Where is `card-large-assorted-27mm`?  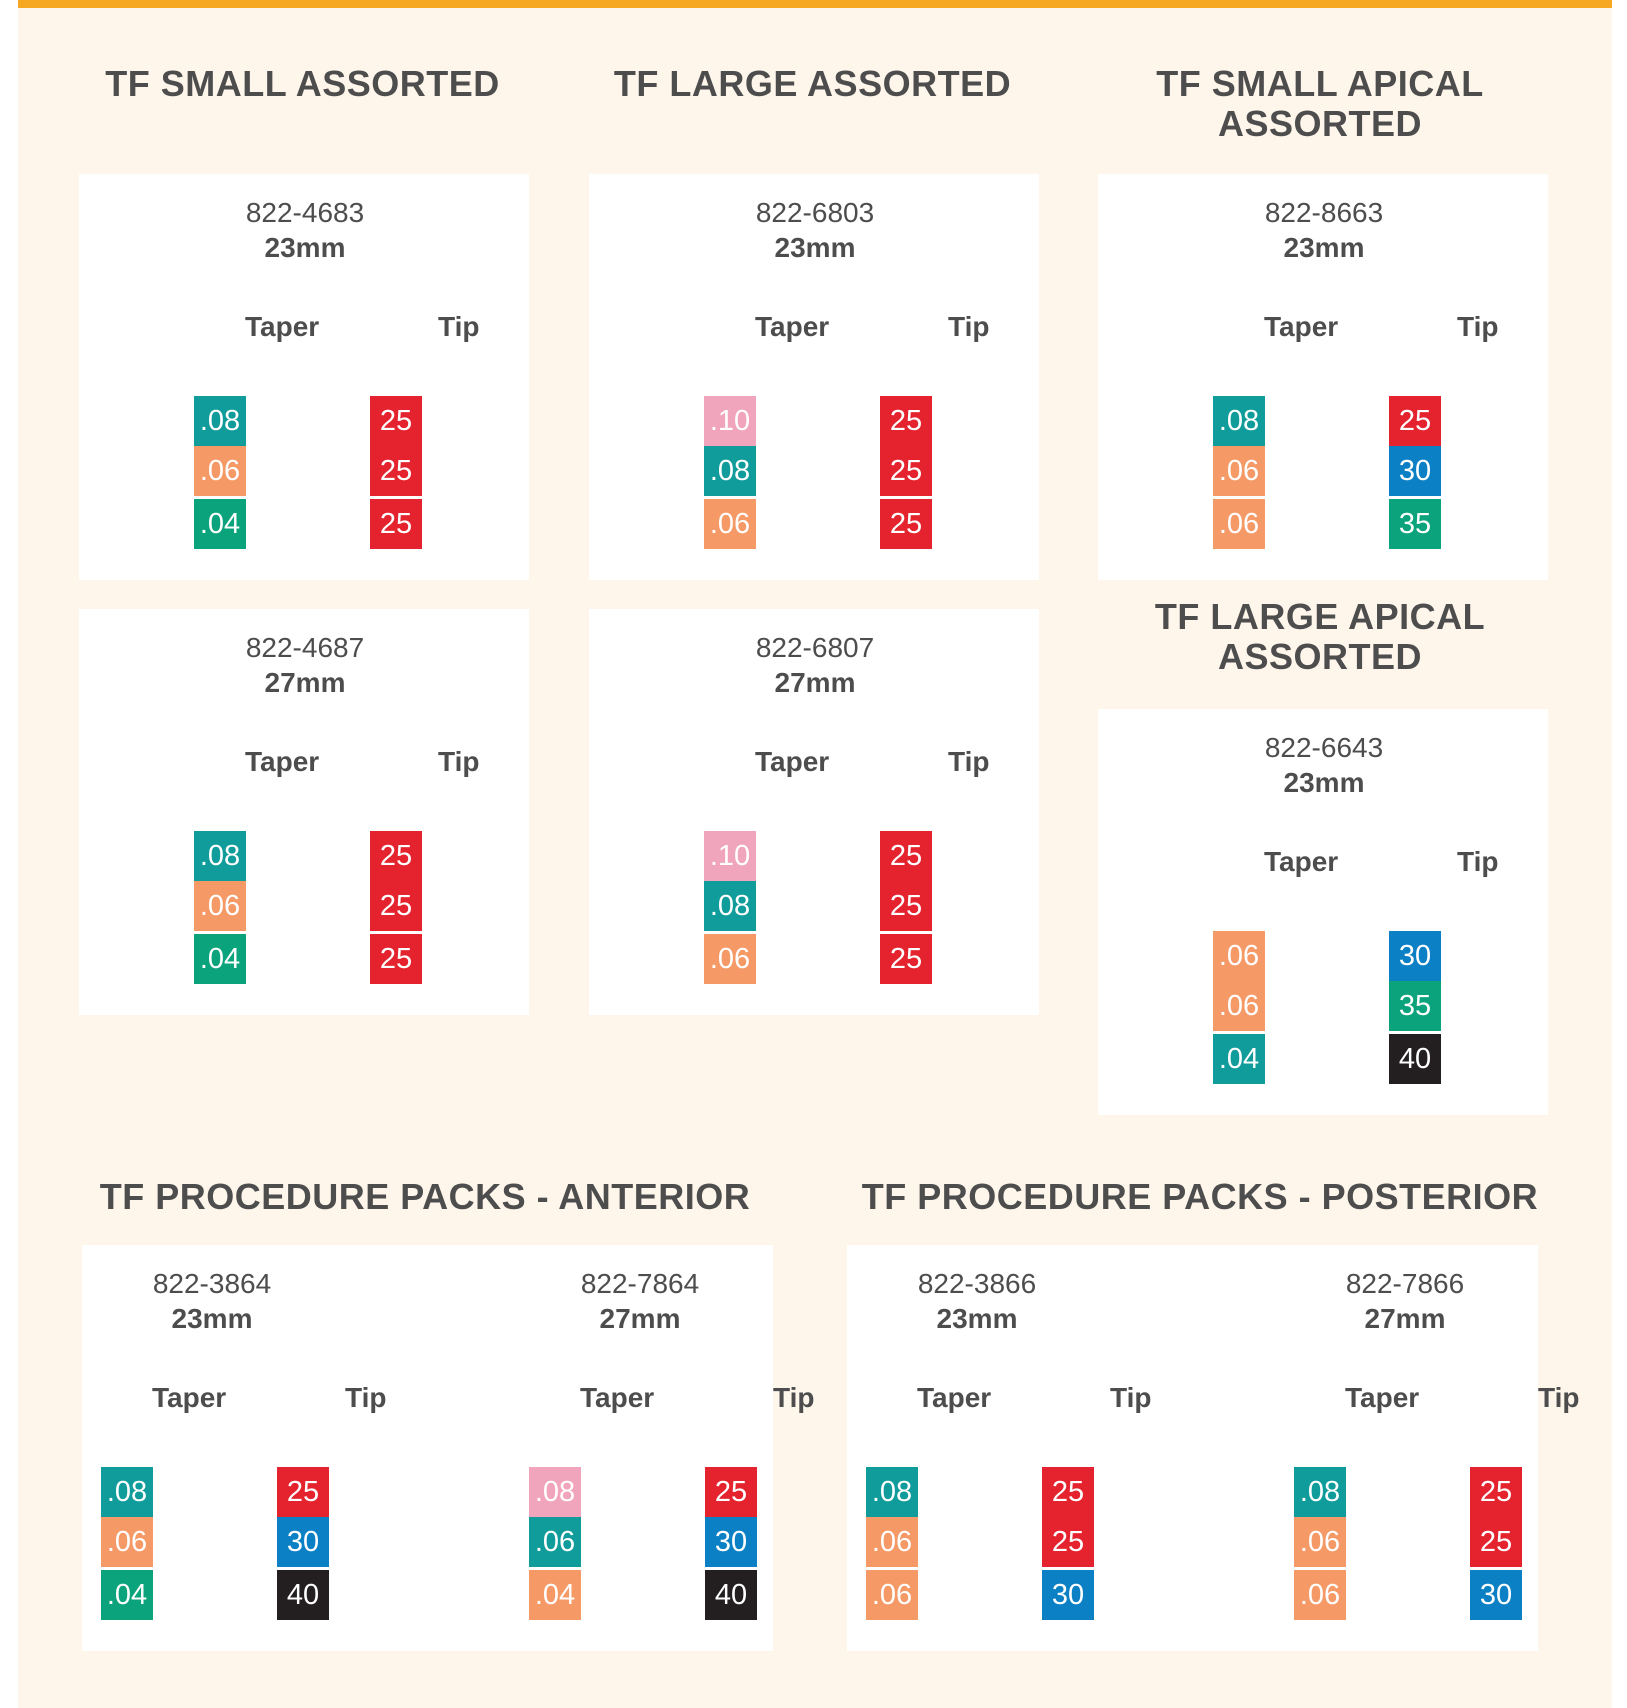
card-large-assorted-27mm is located at coordinates (814, 812).